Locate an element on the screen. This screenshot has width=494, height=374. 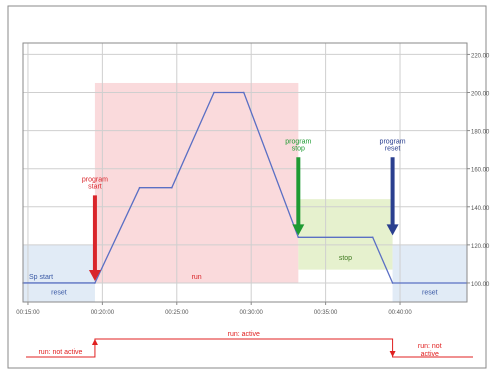
arrow-label-2-line: reset is located at coordinates (393, 148).